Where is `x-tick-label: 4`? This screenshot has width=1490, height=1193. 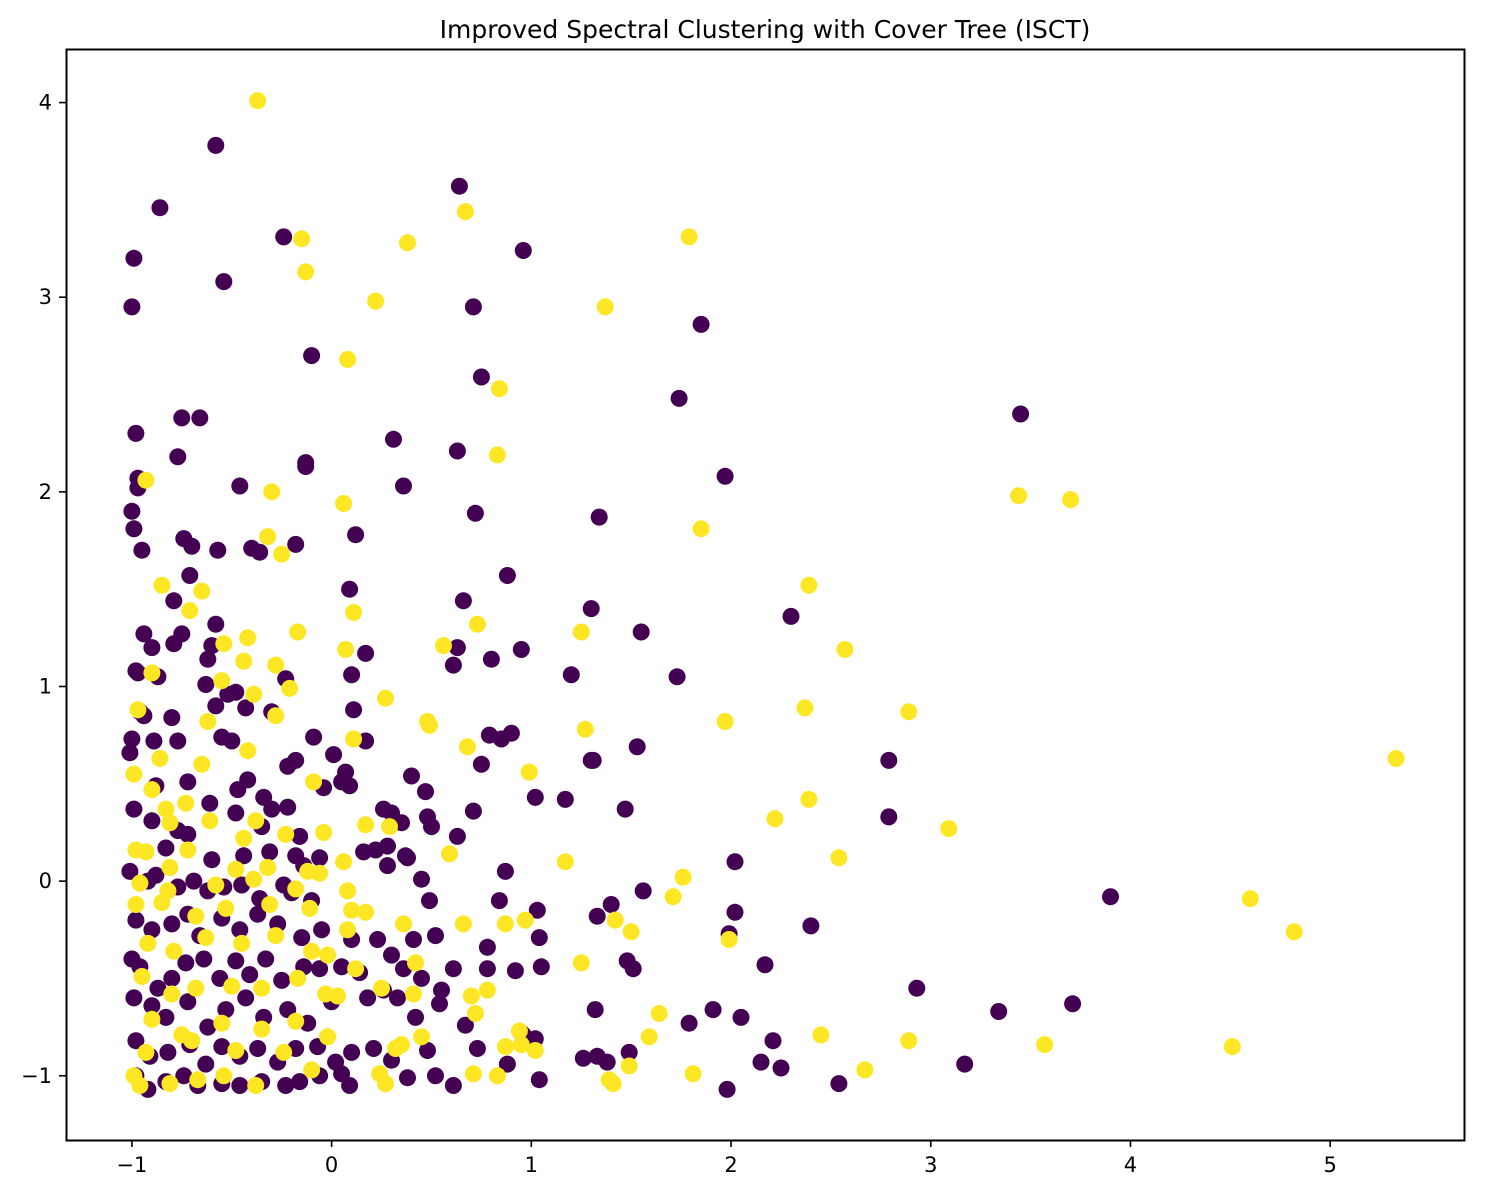
x-tick-label: 4 is located at coordinates (1130, 1165).